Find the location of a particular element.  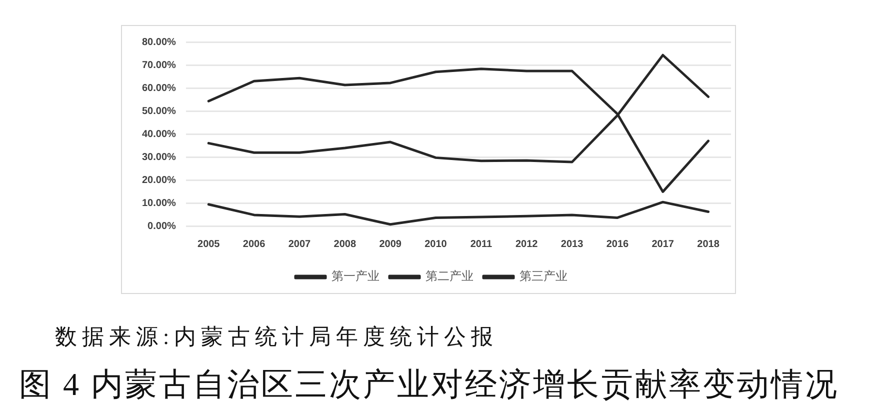

legend-label: 第一产业 is located at coordinates (356, 276).